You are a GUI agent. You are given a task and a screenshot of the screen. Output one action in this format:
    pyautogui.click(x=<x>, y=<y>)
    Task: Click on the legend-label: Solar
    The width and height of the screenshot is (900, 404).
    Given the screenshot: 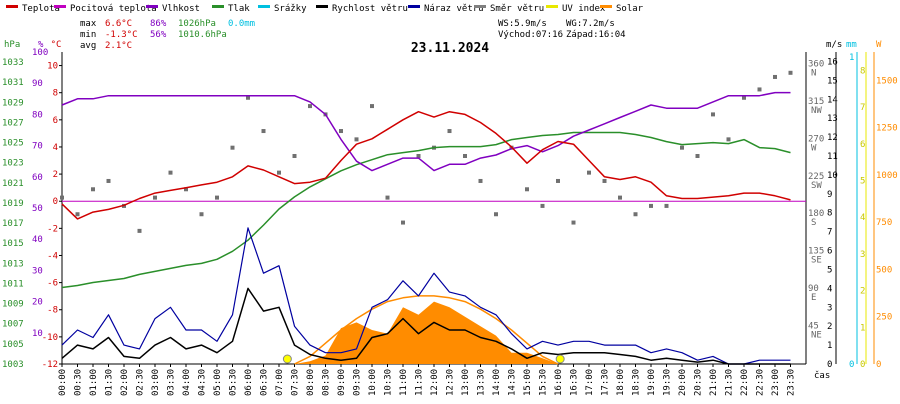 What is the action you would take?
    pyautogui.click(x=630, y=9)
    